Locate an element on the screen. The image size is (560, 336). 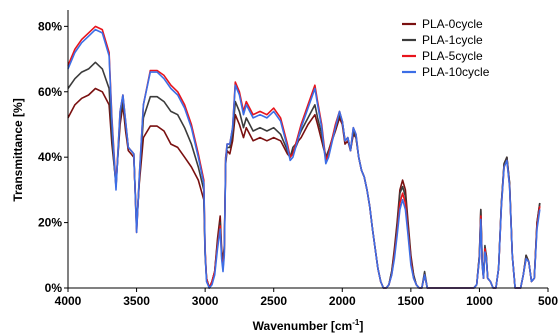
x-tick-label: 3000 is located at coordinates (205, 301).